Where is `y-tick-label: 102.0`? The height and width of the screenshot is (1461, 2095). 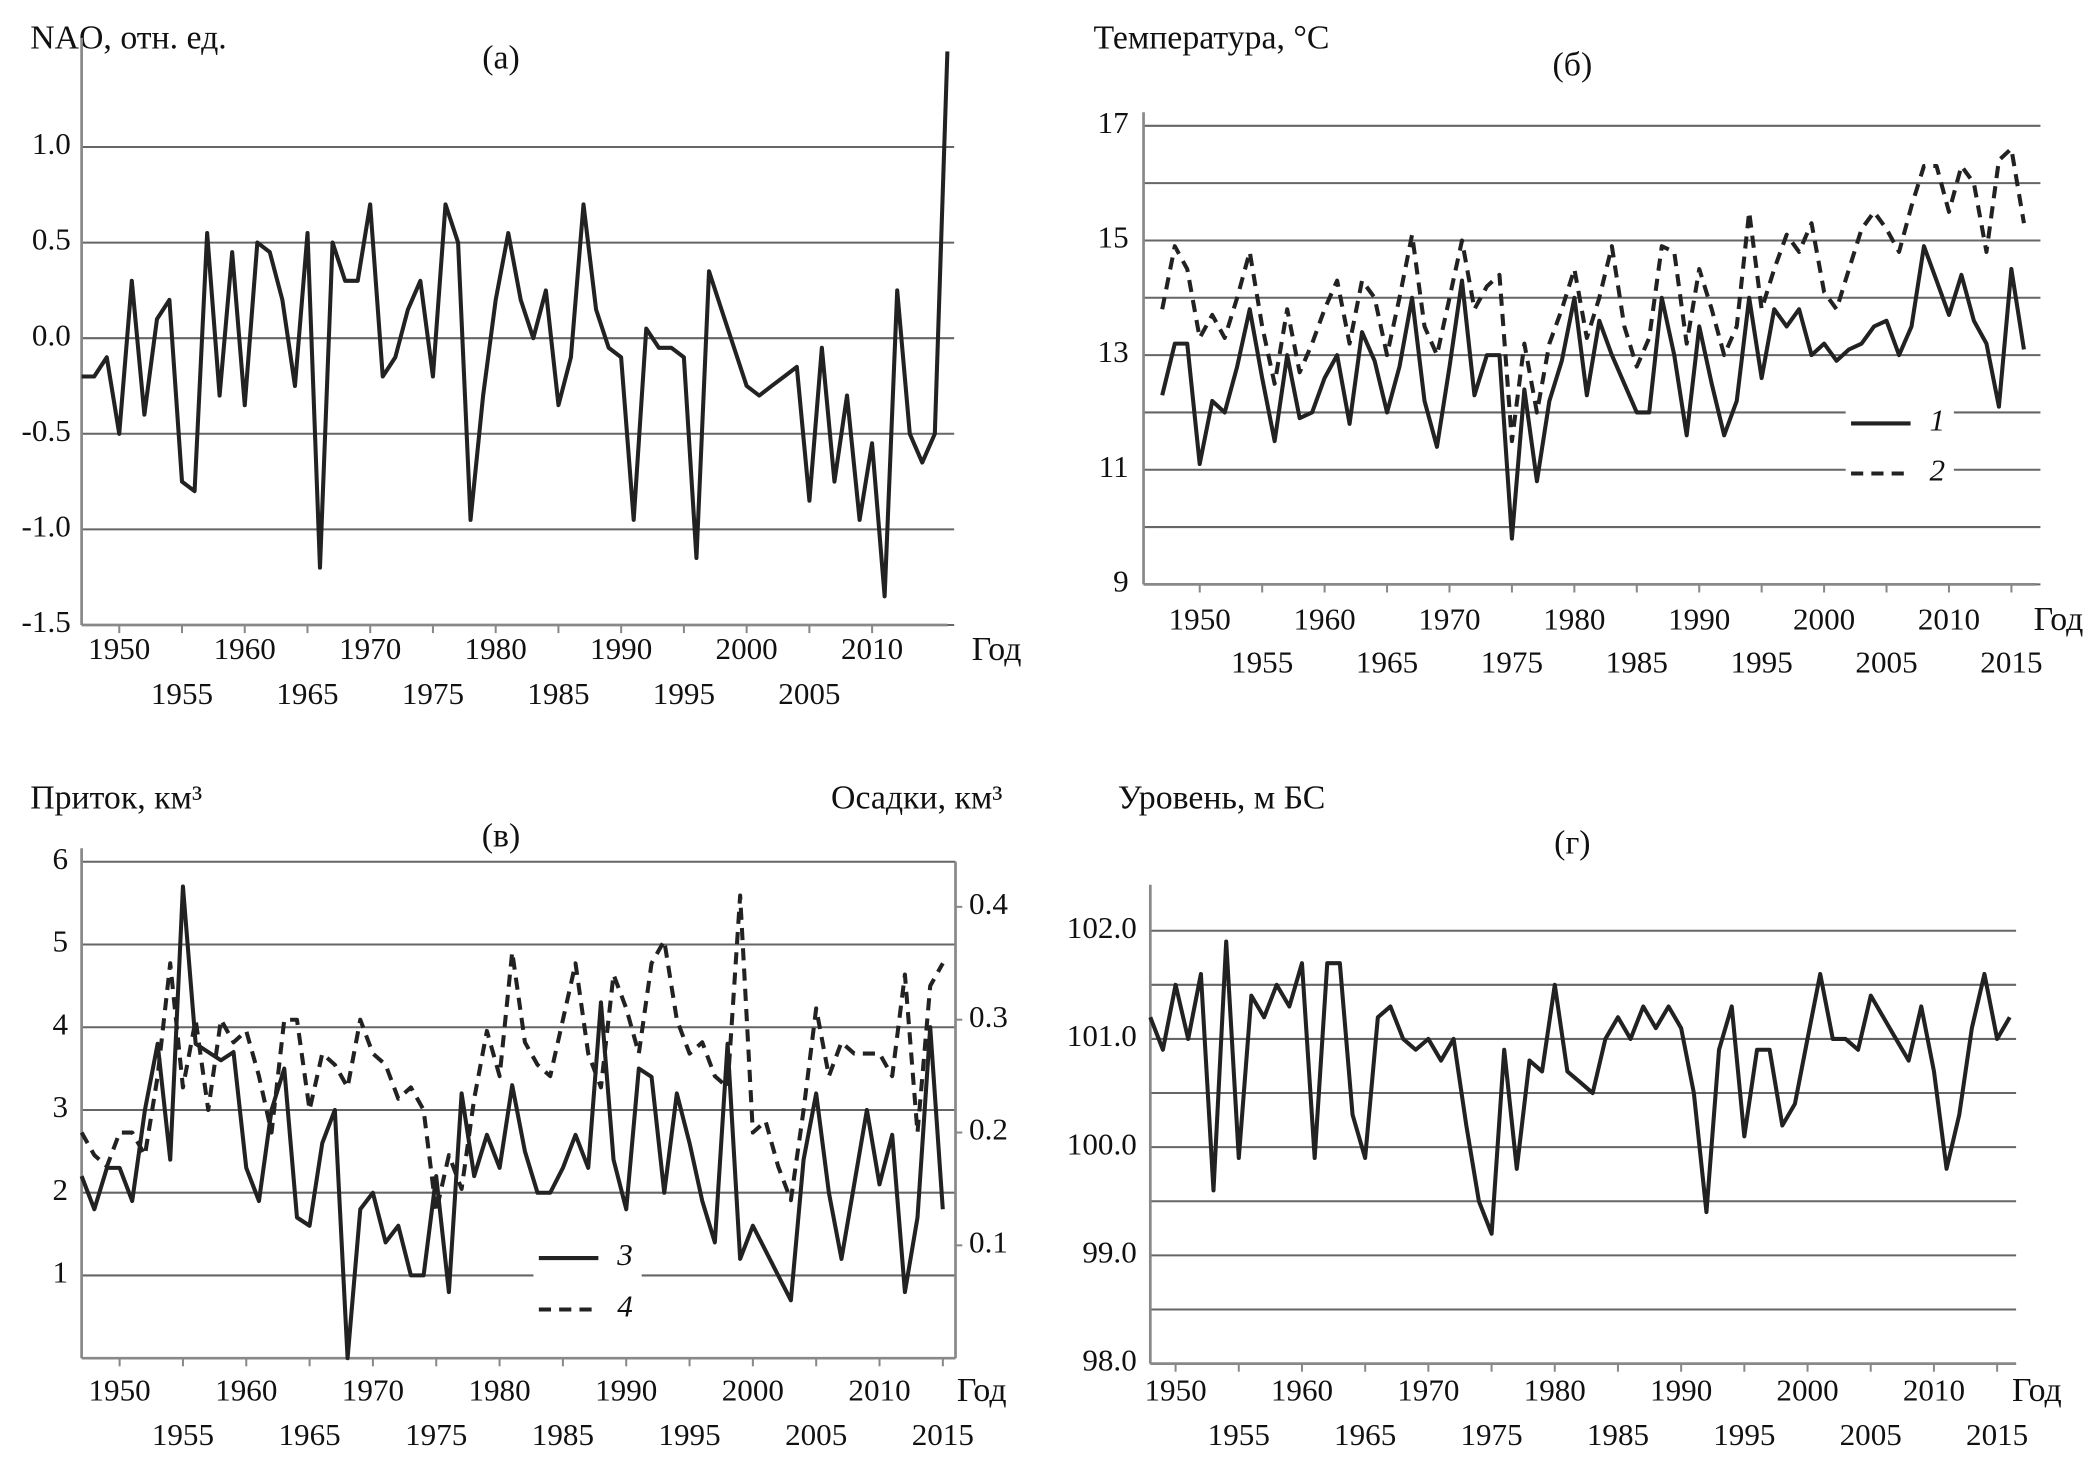
y-tick-label: 102.0 is located at coordinates (1102, 927).